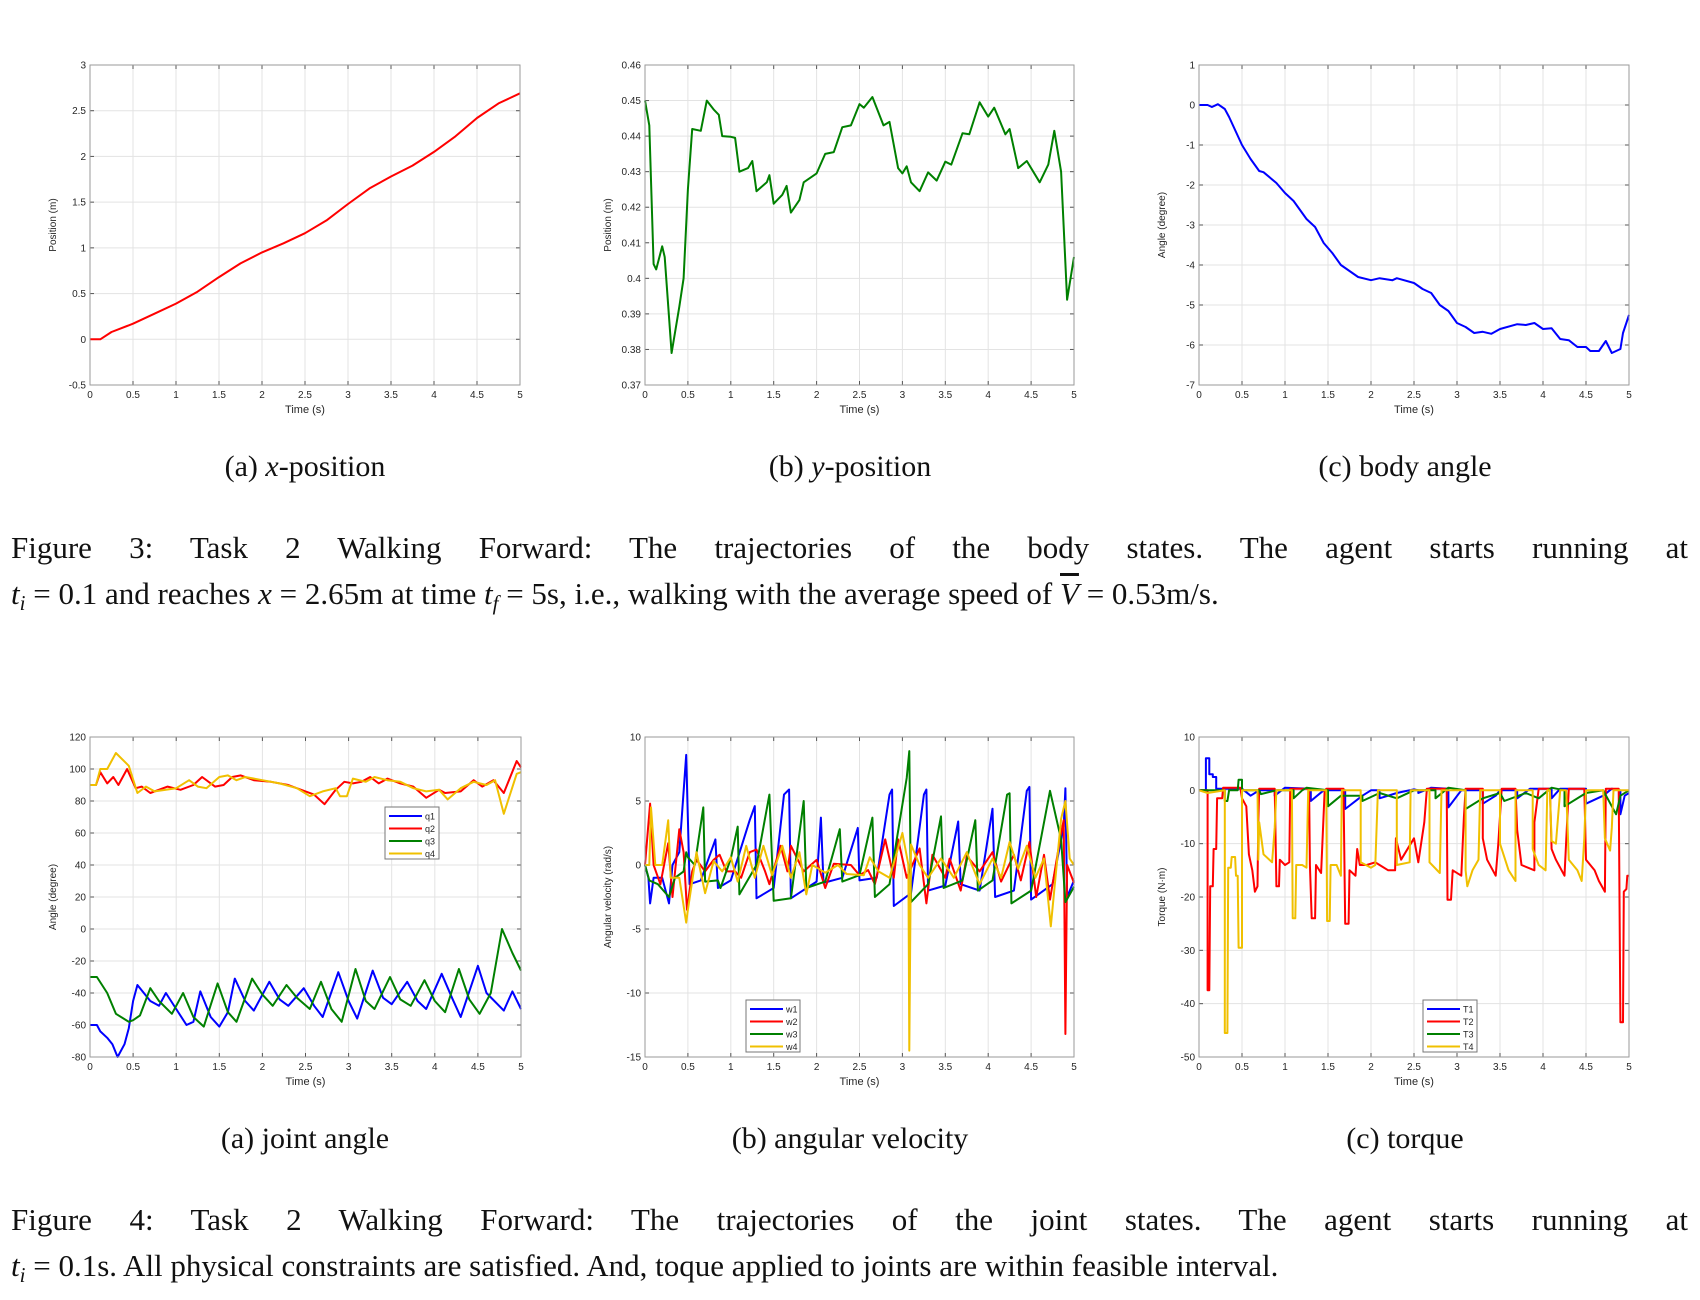  Describe the element at coordinates (818, 466) in the screenshot. I see `subcaption-math: y` at that location.